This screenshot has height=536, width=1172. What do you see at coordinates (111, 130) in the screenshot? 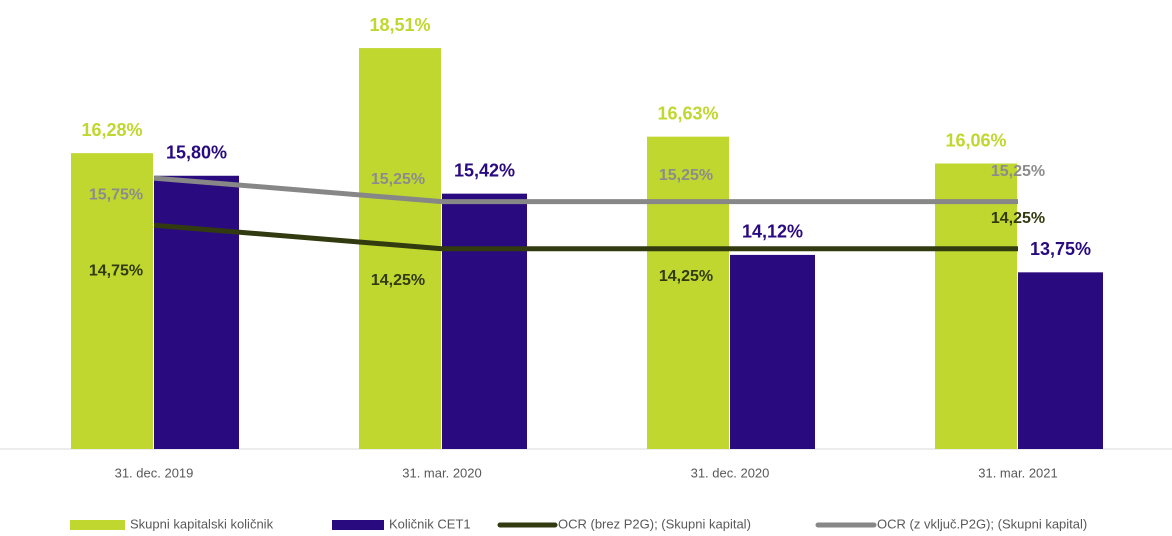
I see `bar-value-label: 16,28%` at bounding box center [111, 130].